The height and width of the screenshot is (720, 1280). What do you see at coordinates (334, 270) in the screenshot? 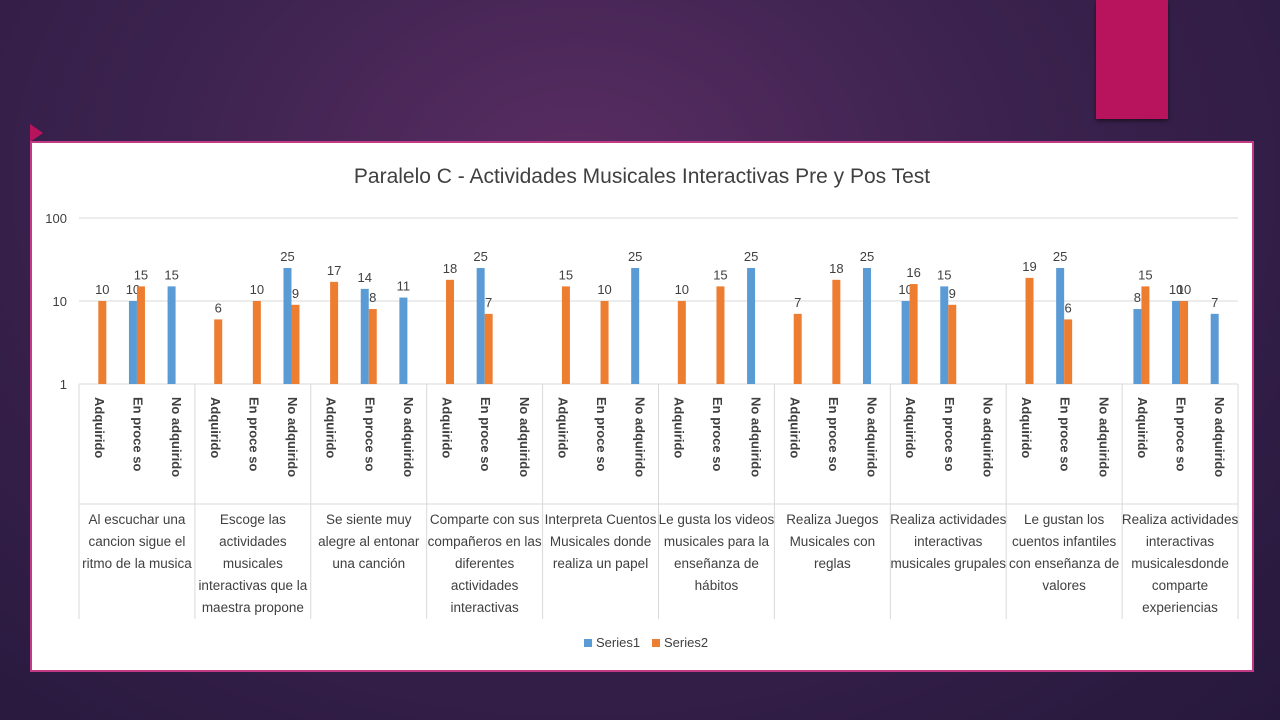
I see `data-label-series2: 17` at bounding box center [334, 270].